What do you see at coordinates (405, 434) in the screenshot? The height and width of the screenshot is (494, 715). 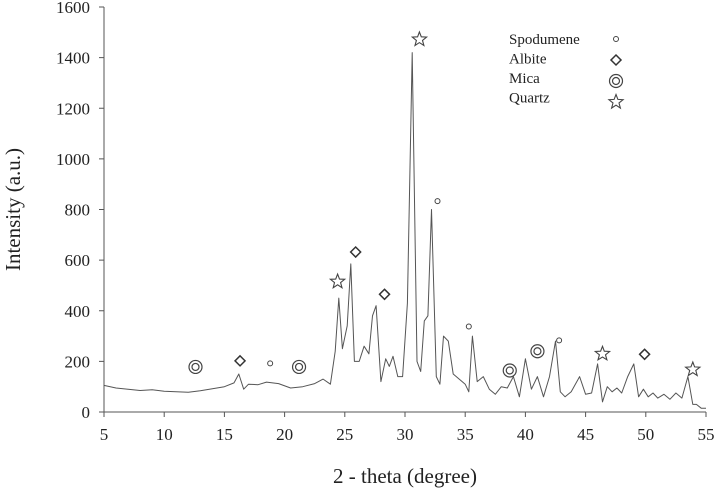 I see `x-tick-label: 30` at bounding box center [405, 434].